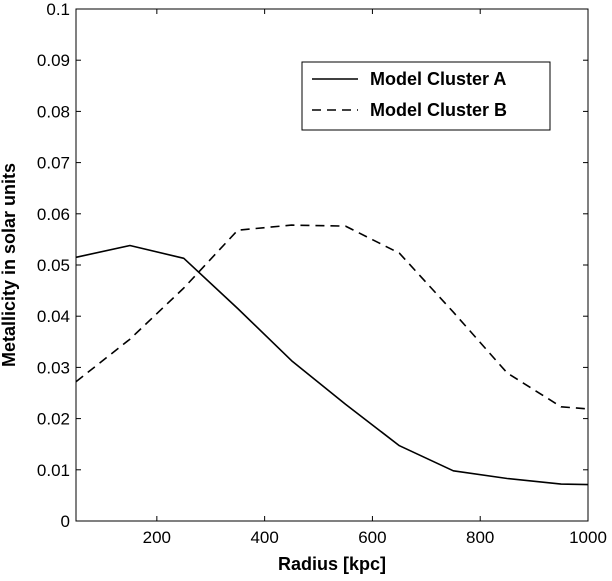 The height and width of the screenshot is (581, 612). What do you see at coordinates (65, 521) in the screenshot?
I see `y-tick-label: 0` at bounding box center [65, 521].